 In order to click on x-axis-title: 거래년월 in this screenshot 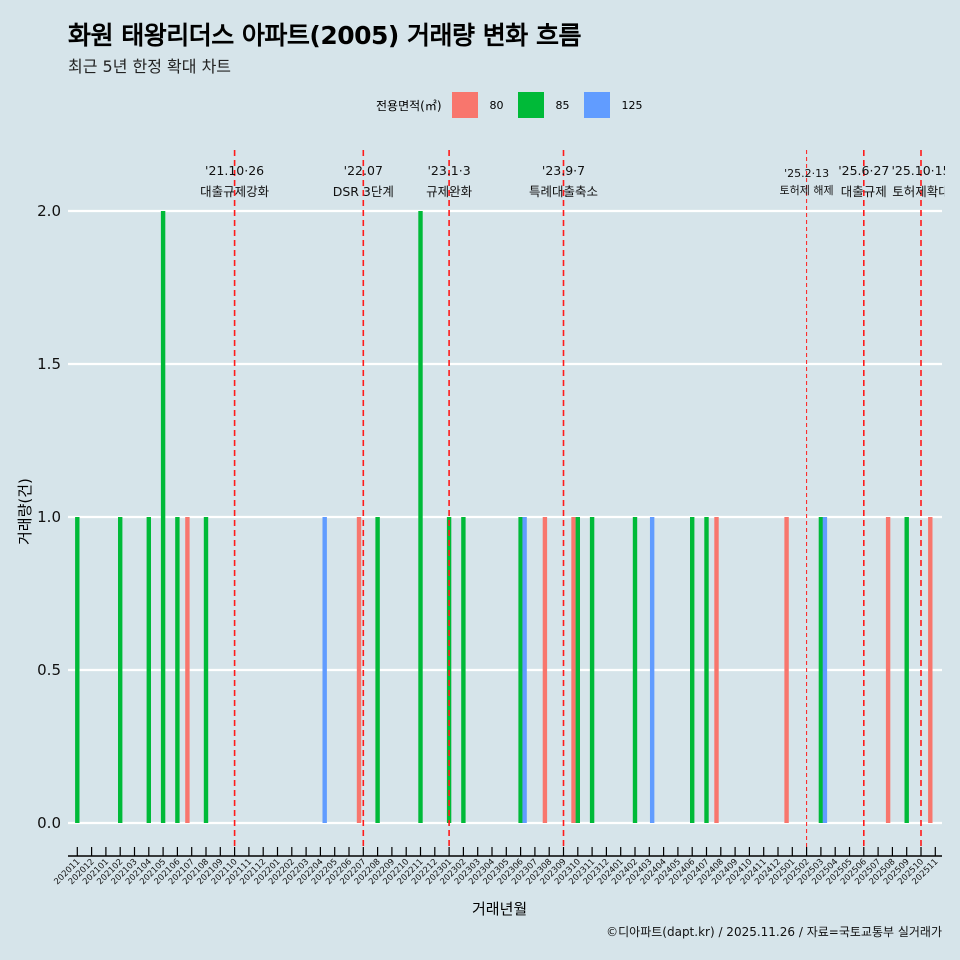, I will do `click(500, 909)`.